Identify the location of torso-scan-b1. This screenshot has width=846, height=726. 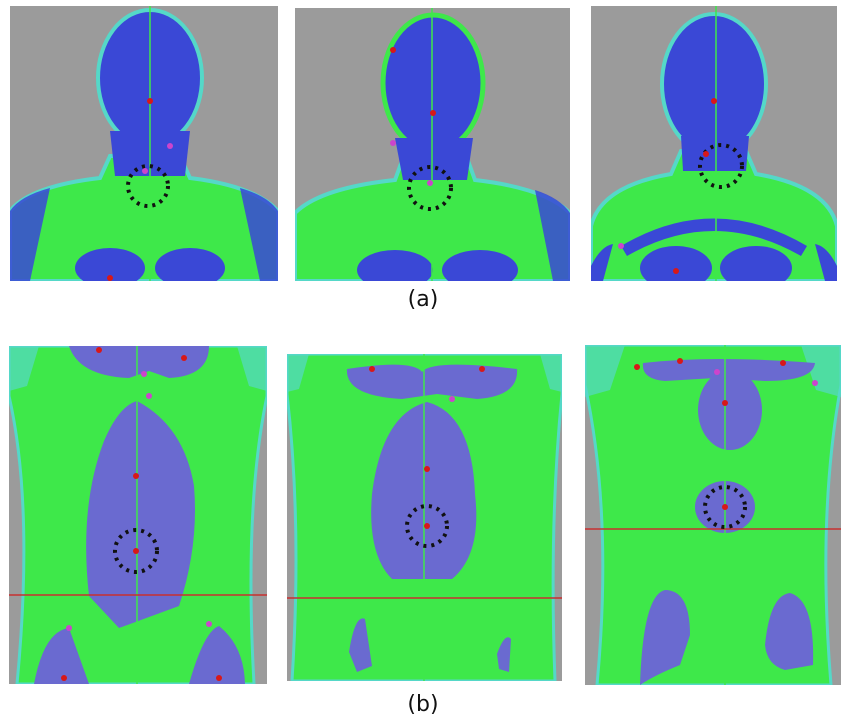
(138, 515).